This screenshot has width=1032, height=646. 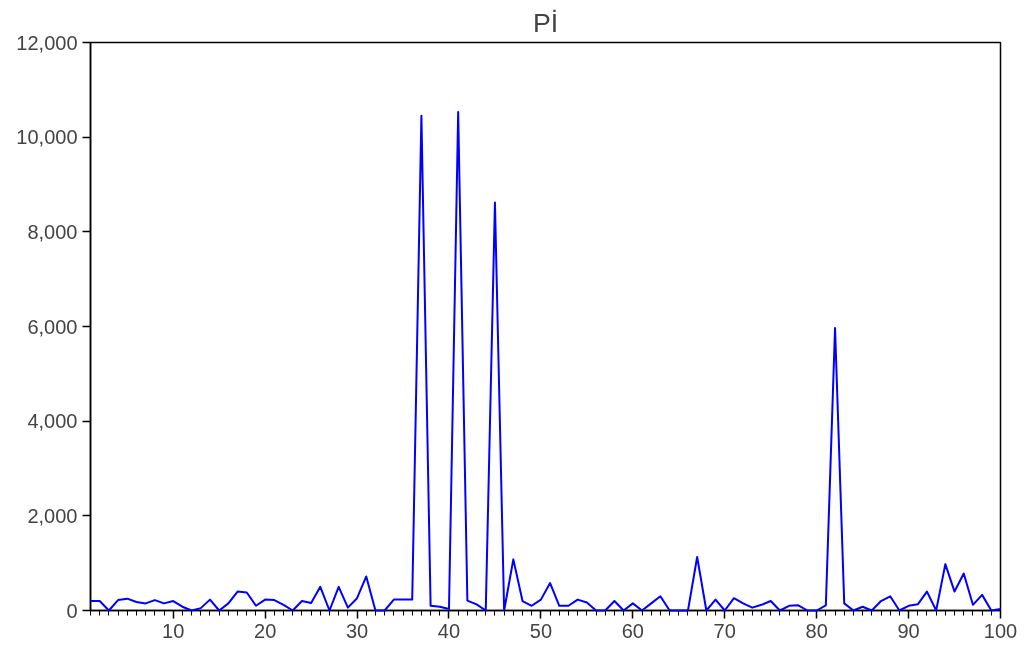 I want to click on y-tick-label: 4,000, so click(x=52, y=421).